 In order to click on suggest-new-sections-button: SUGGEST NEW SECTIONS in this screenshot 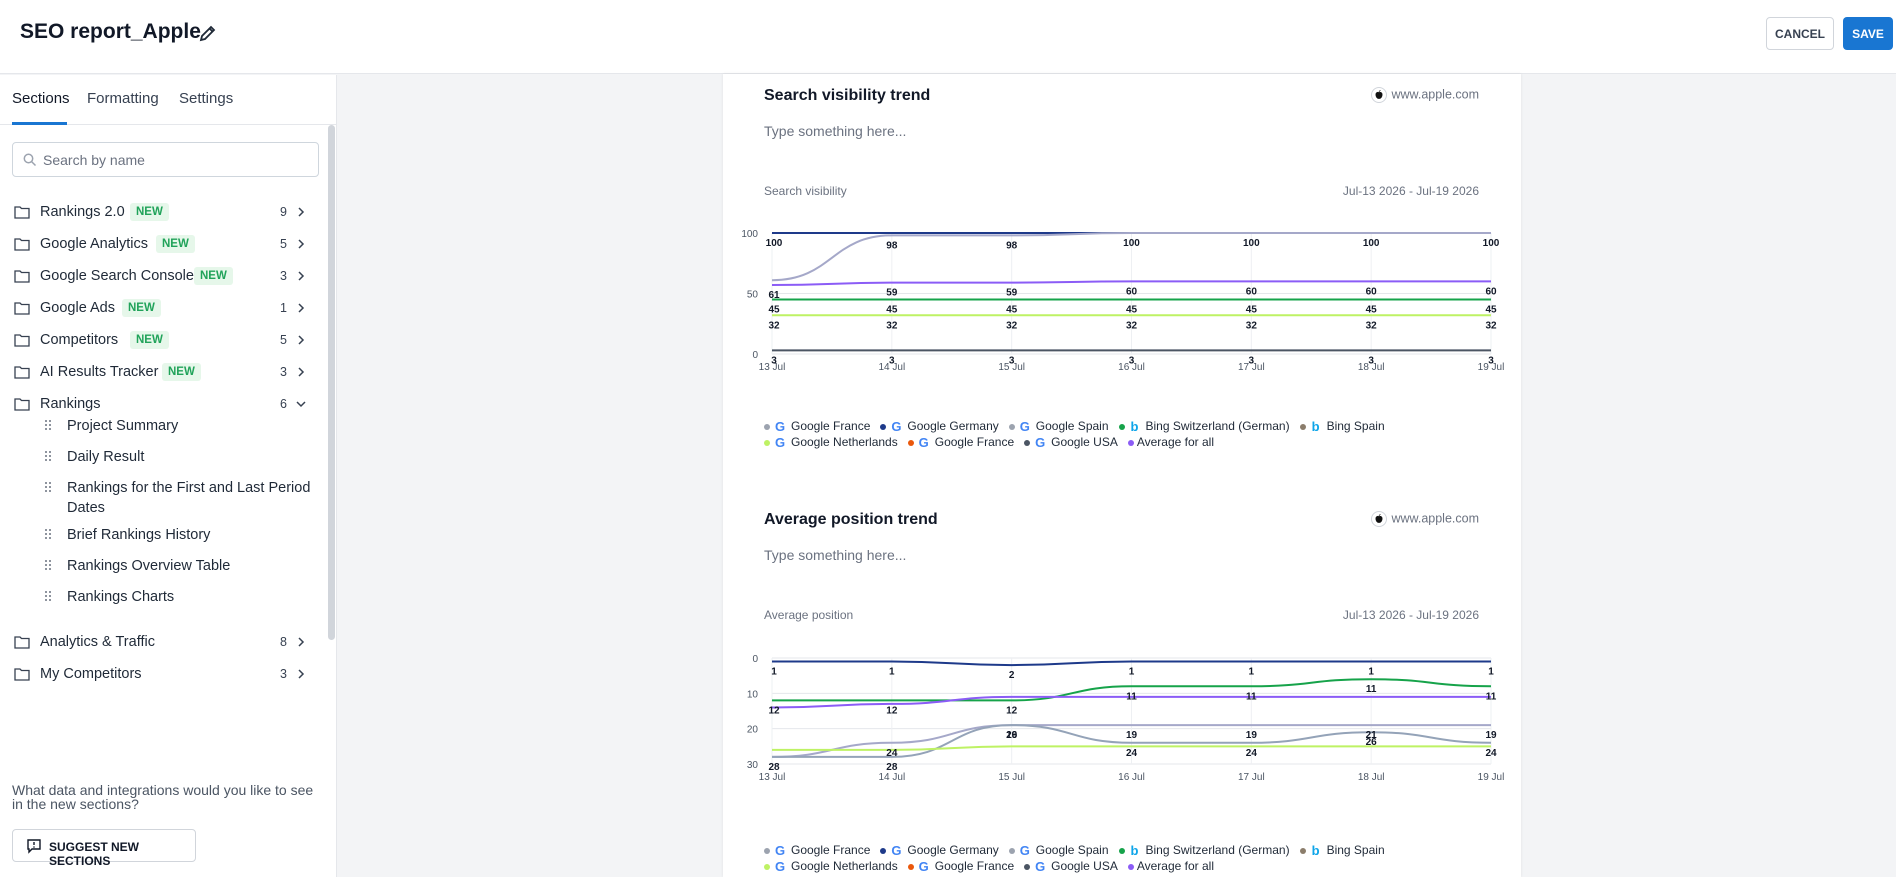, I will do `click(104, 848)`.